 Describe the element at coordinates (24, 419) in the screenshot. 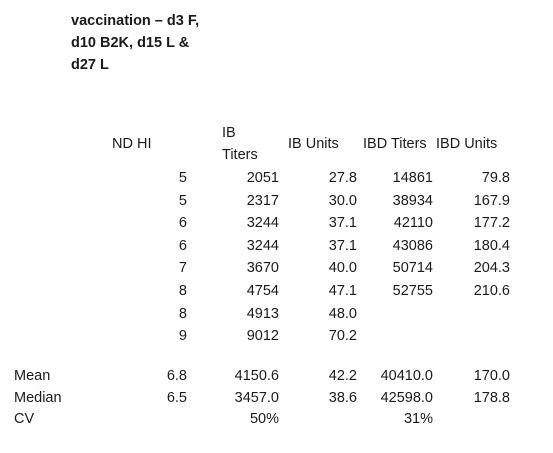

I see `summary-label: CV` at that location.